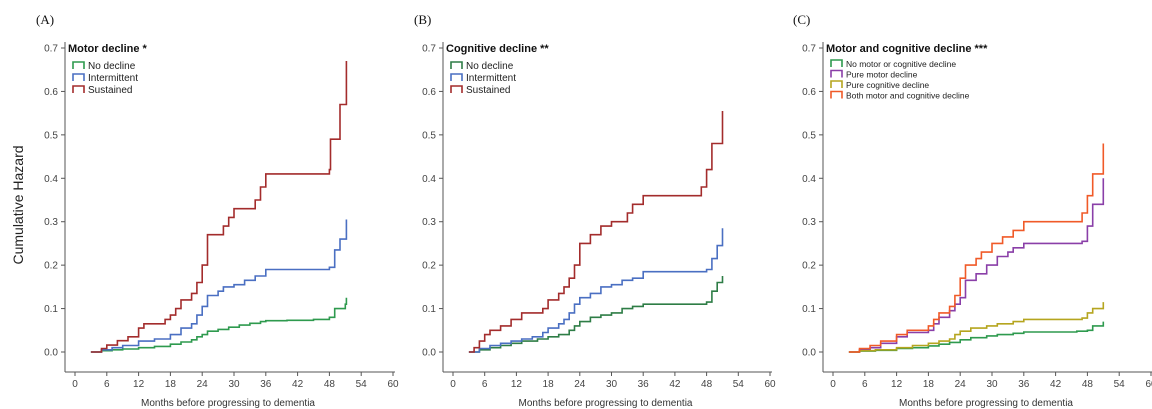 Image resolution: width=1152 pixels, height=409 pixels. I want to click on legend-title: Cognitive decline **, so click(497, 49).